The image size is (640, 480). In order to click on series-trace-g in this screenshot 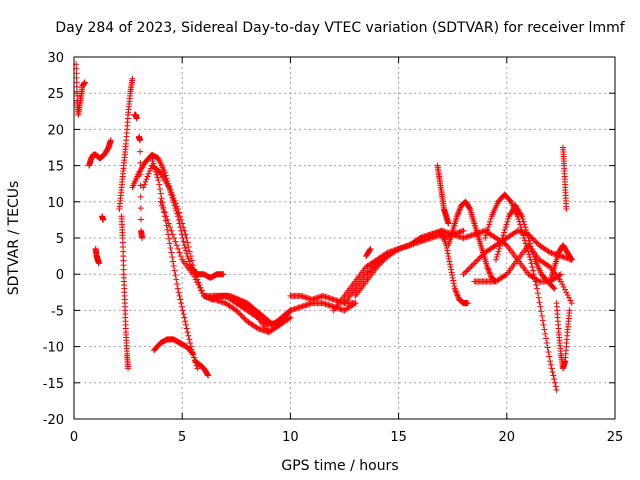, I will do `click(135, 116)`.